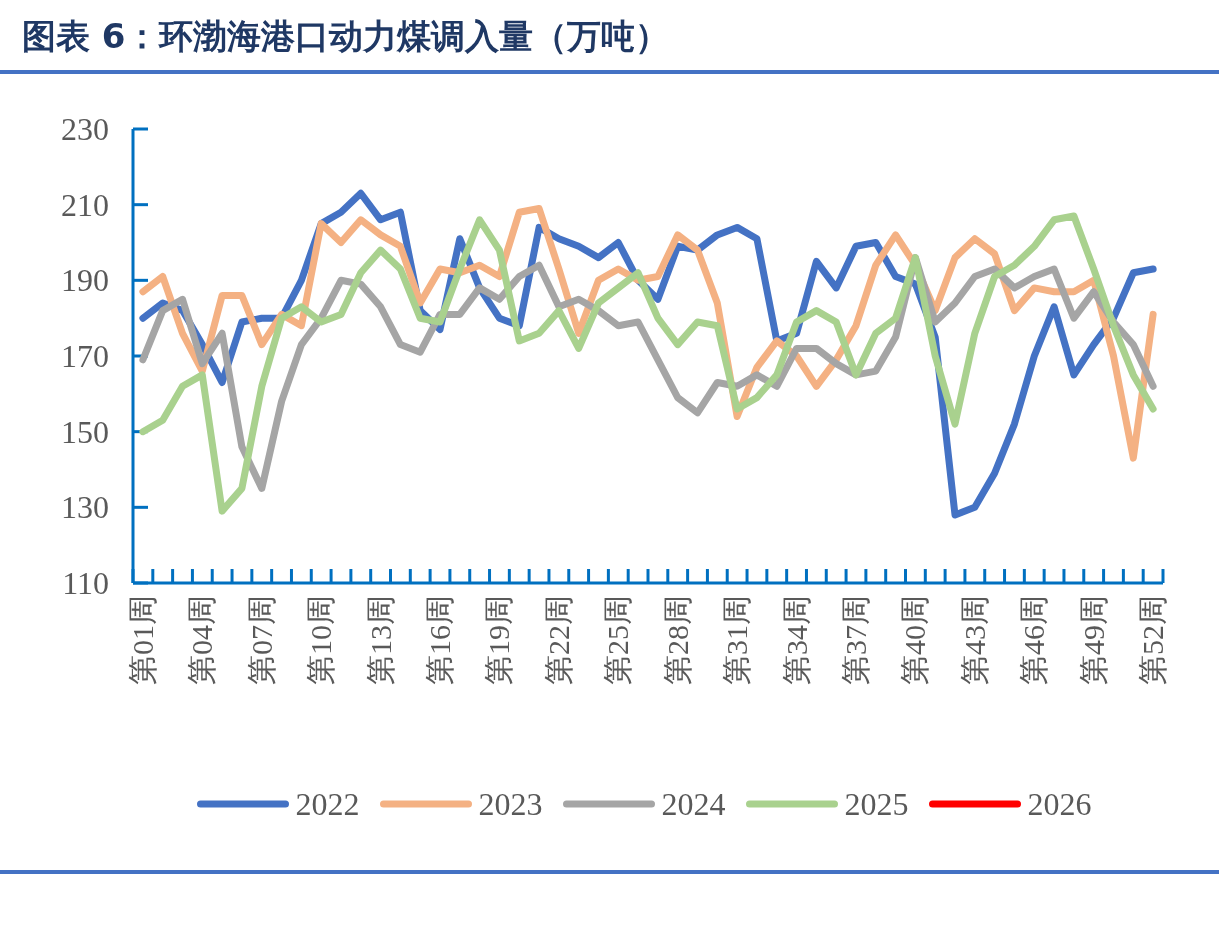 This screenshot has width=1219, height=952. What do you see at coordinates (380, 640) in the screenshot?
I see `x-tick-label: 第13周` at bounding box center [380, 640].